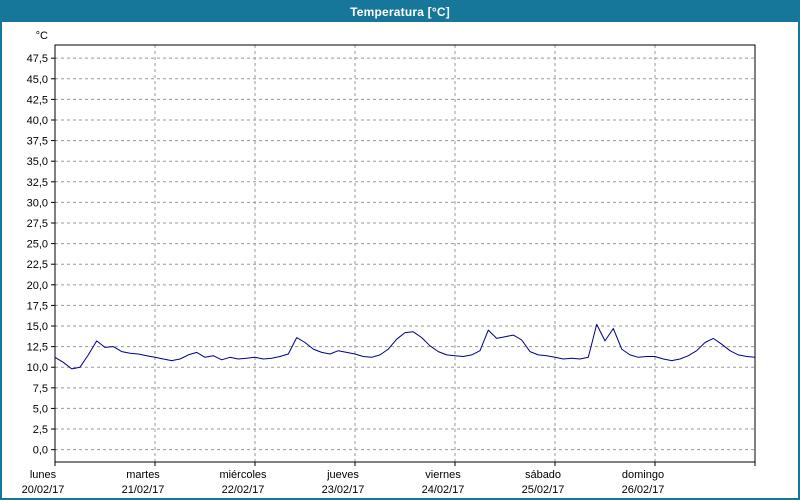 The width and height of the screenshot is (800, 500). What do you see at coordinates (43, 490) in the screenshot?
I see `x-date-label: 20/02/17` at bounding box center [43, 490].